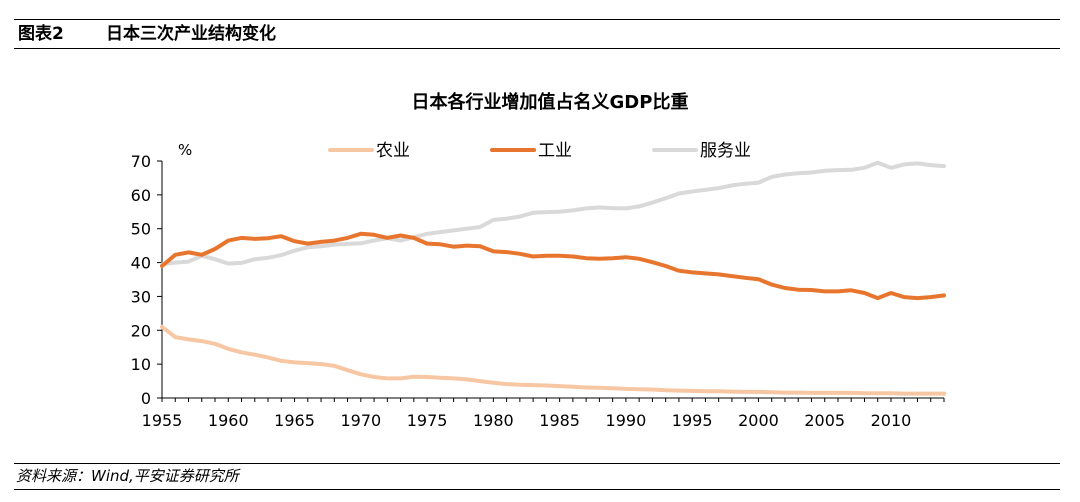  Describe the element at coordinates (555, 151) in the screenshot. I see `legend-label-industry: 工业` at that location.